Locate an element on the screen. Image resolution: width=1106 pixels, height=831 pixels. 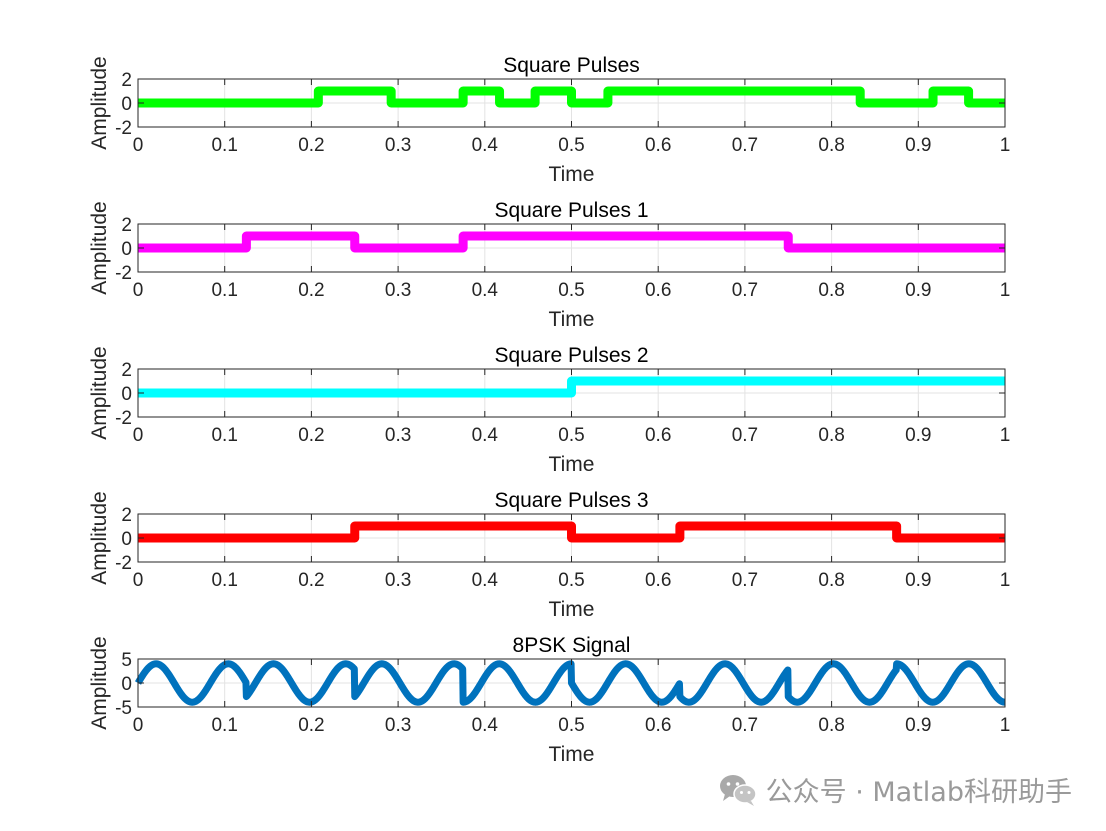
y-tick-label: -5 is located at coordinates (123, 708).